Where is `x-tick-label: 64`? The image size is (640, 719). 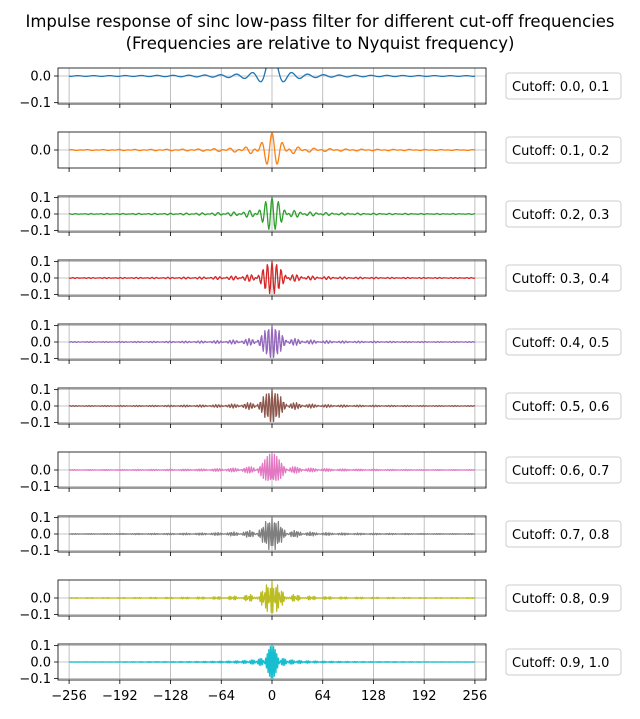
x-tick-label: 64 is located at coordinates (322, 696).